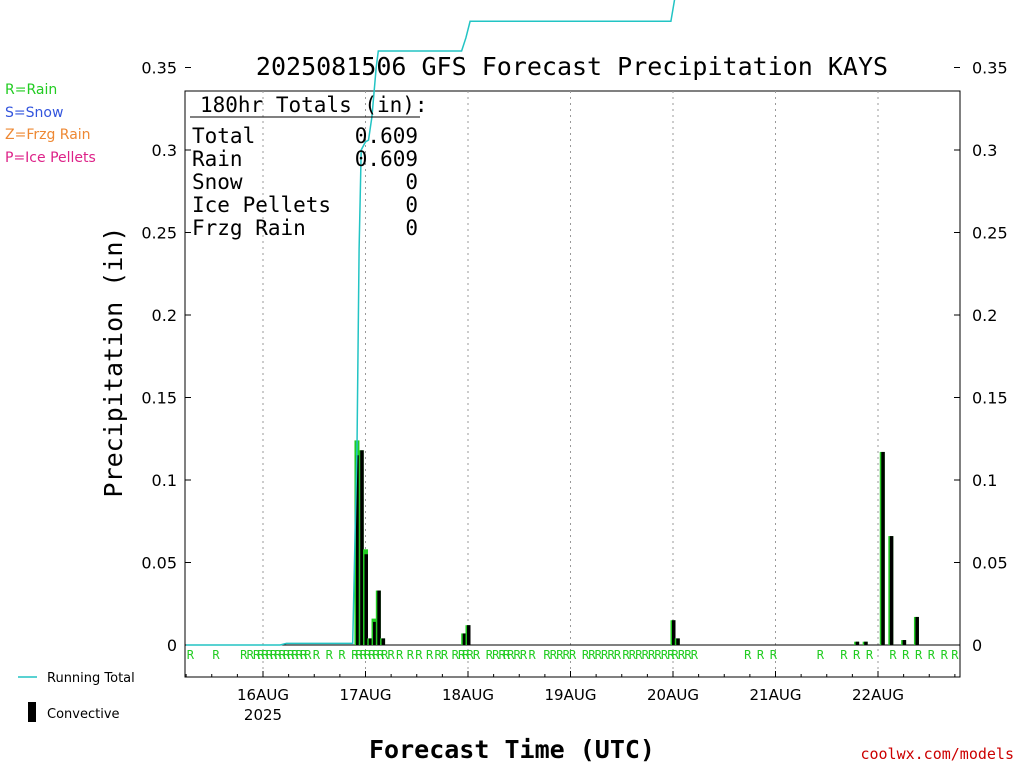 Image resolution: width=1024 pixels, height=768 pixels. Describe the element at coordinates (217, 182) in the screenshot. I see `totals-row-label: Snow` at that location.